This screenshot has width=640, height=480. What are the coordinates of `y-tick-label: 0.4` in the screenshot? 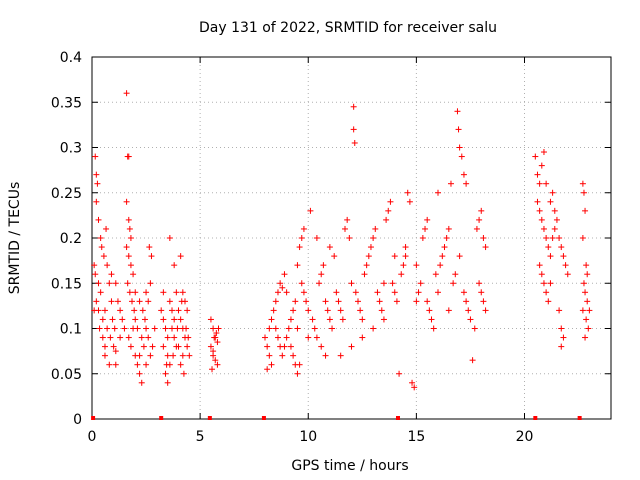 It's located at (71, 58).